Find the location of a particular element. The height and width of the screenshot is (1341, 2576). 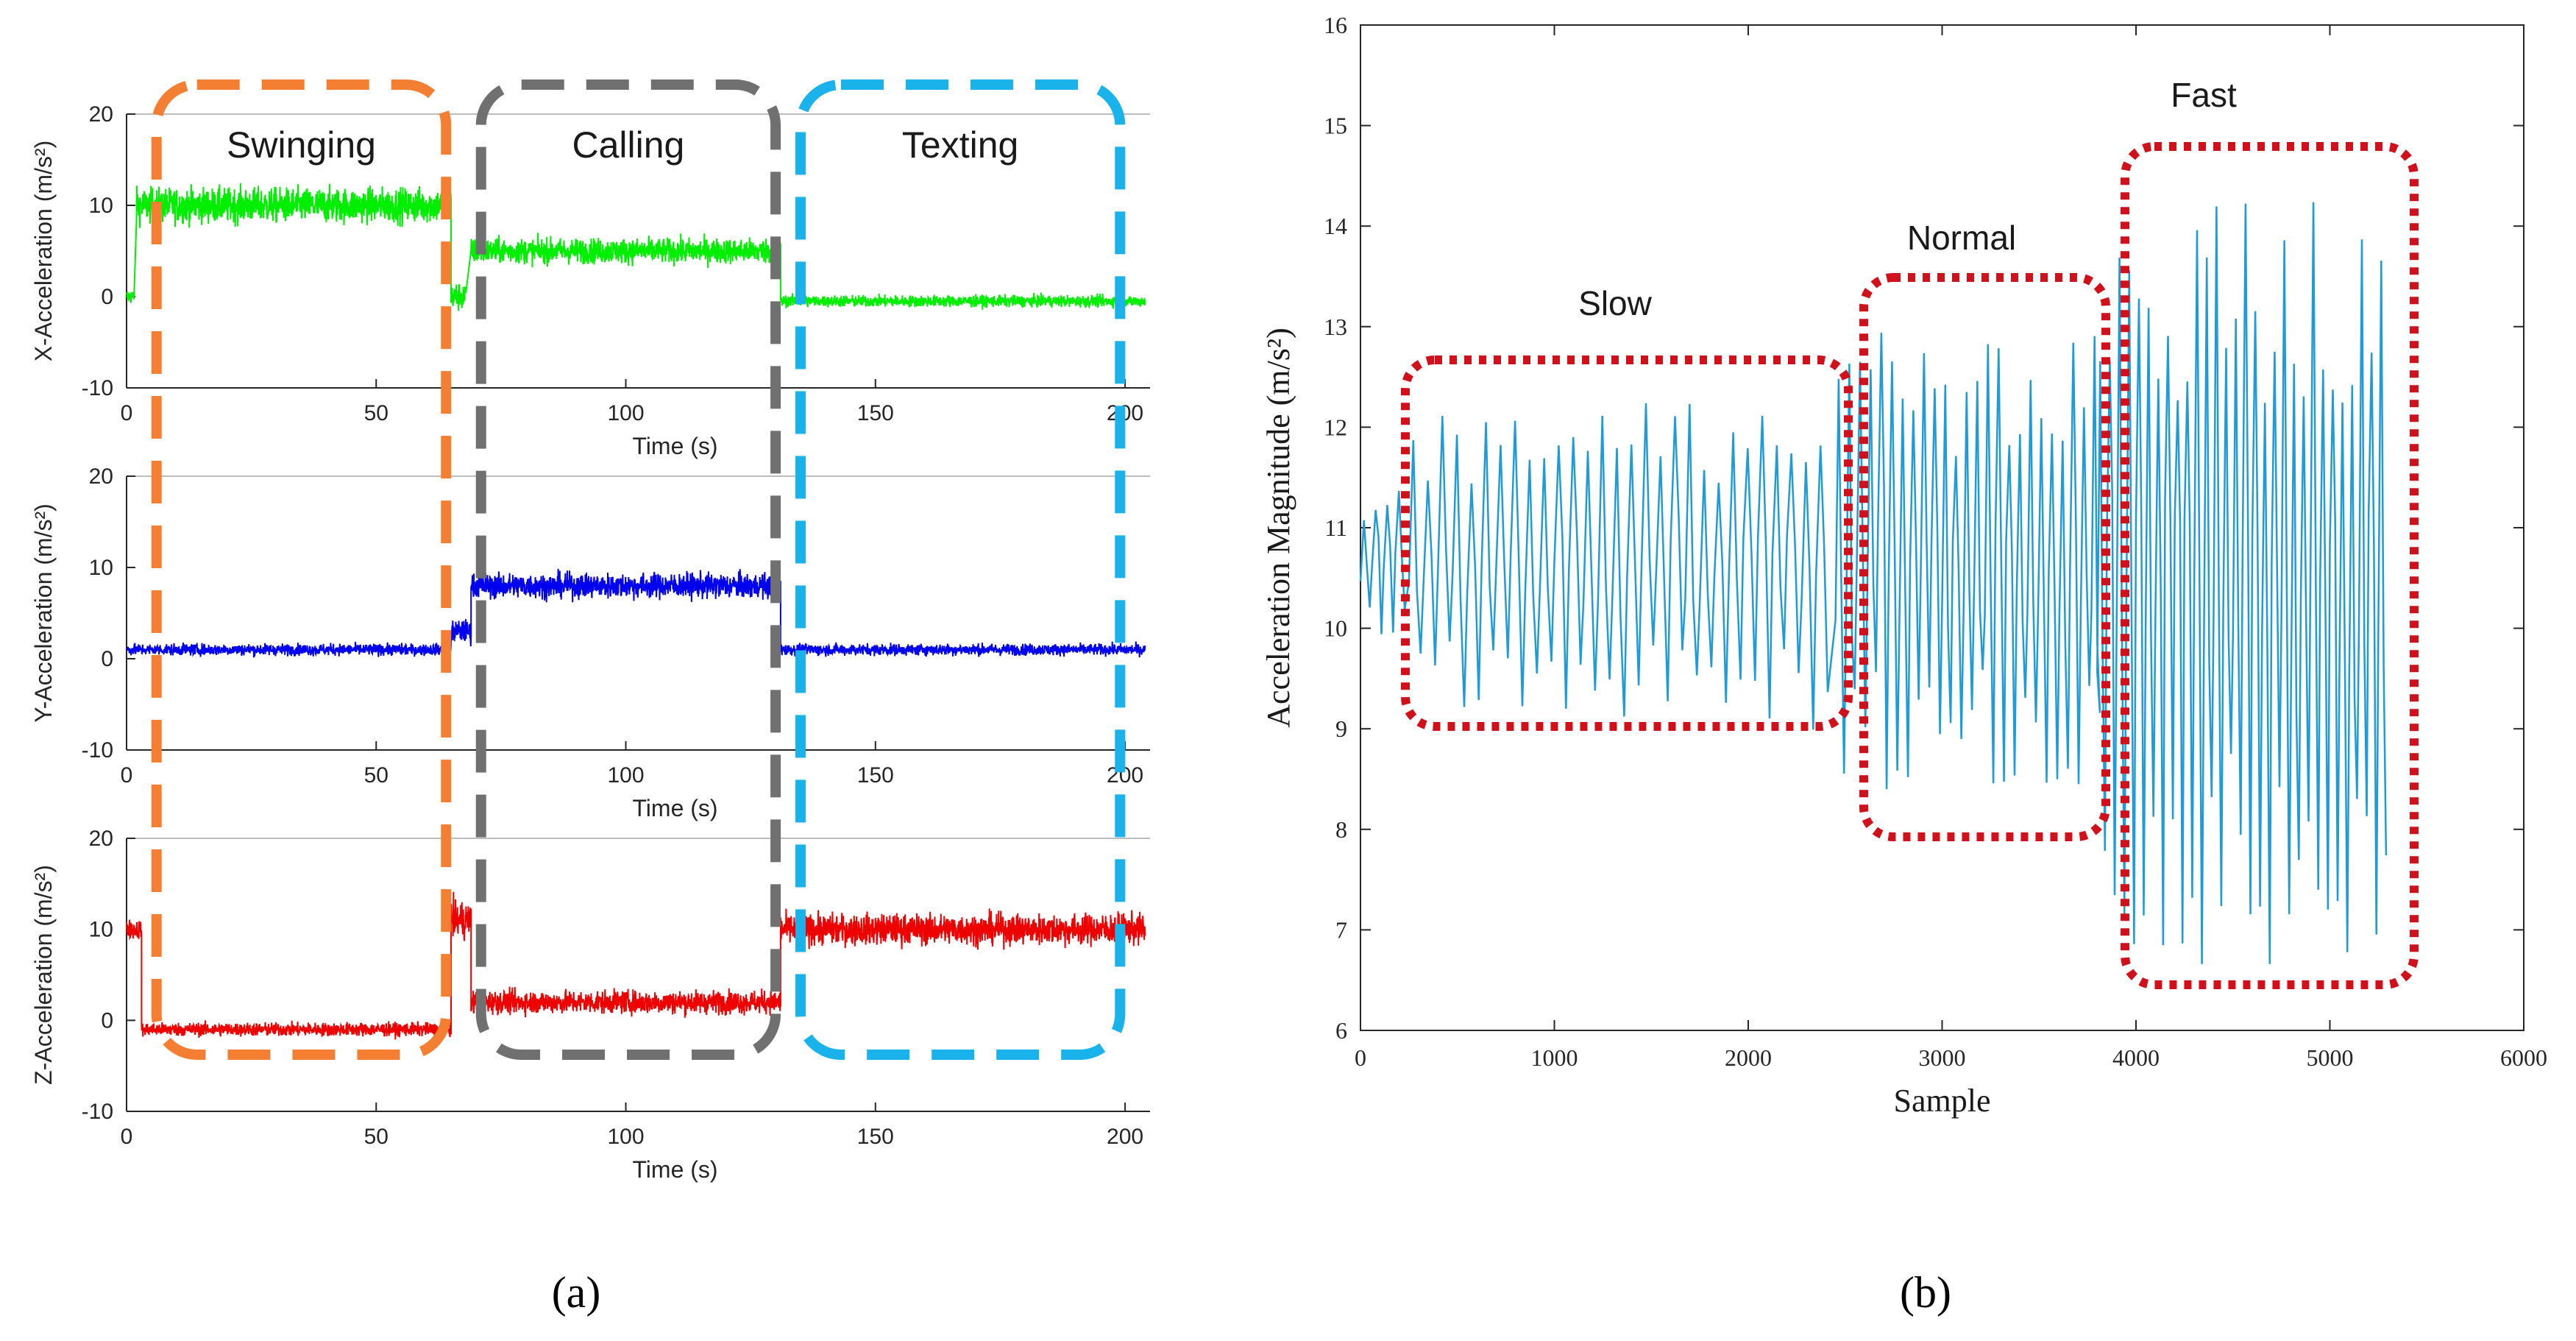

panel-label-b: (b) is located at coordinates (1925, 1292).